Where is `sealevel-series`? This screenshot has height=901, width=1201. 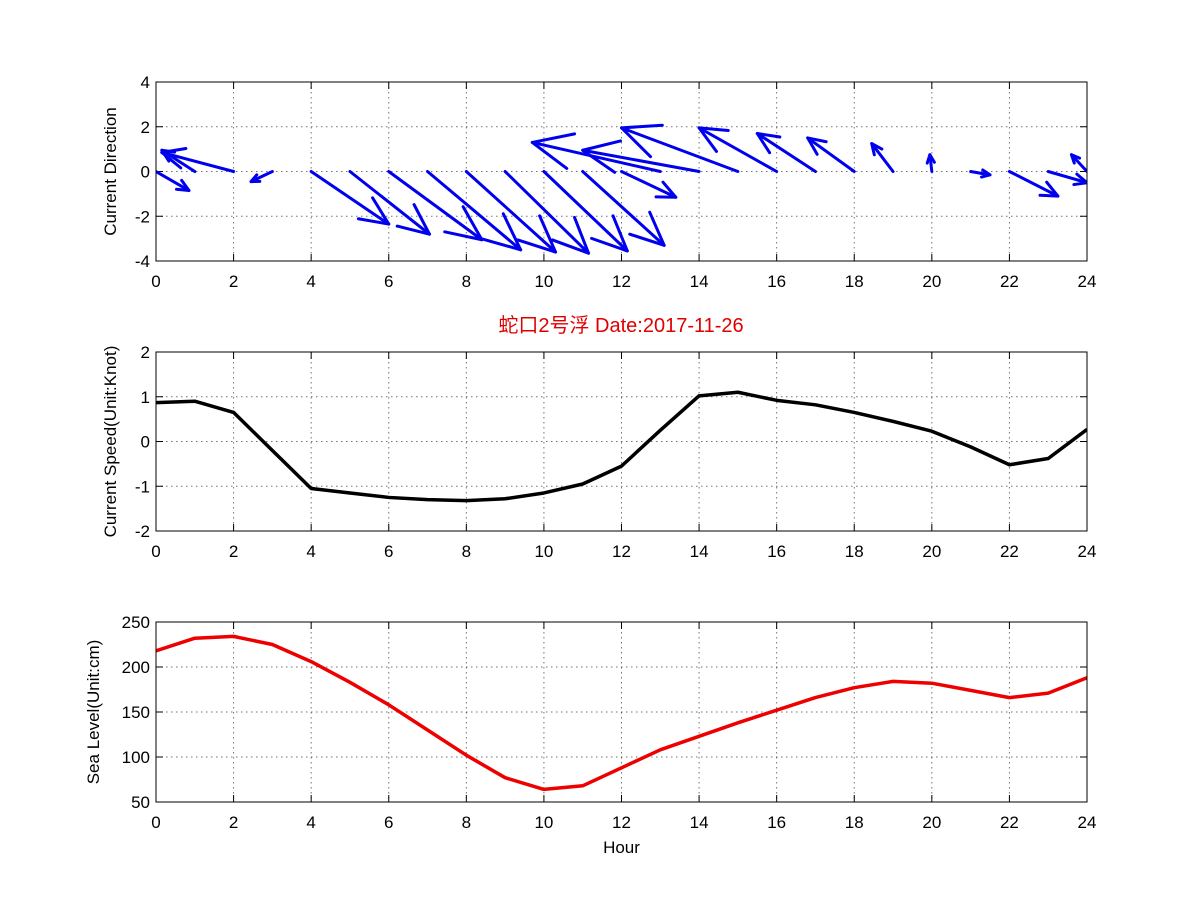
sealevel-series is located at coordinates (621, 713).